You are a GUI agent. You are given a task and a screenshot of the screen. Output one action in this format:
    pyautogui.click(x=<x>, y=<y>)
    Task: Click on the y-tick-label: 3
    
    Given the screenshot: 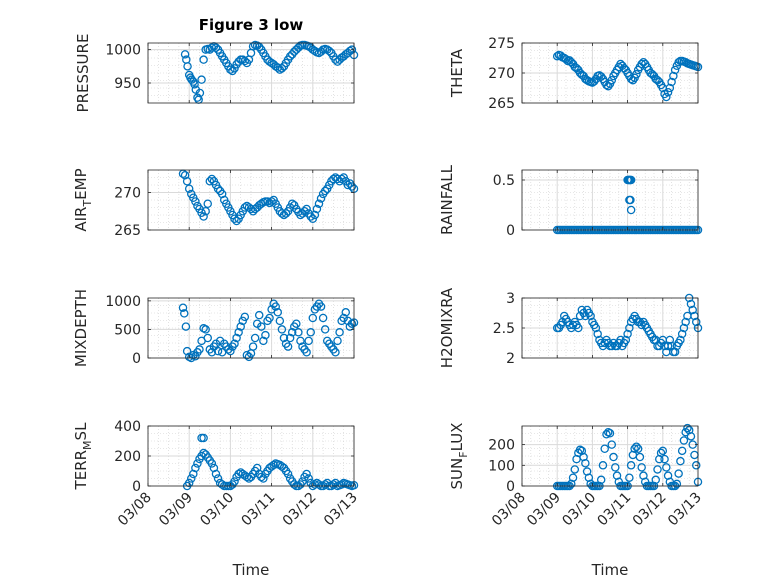 What is the action you would take?
    pyautogui.click(x=510, y=299)
    